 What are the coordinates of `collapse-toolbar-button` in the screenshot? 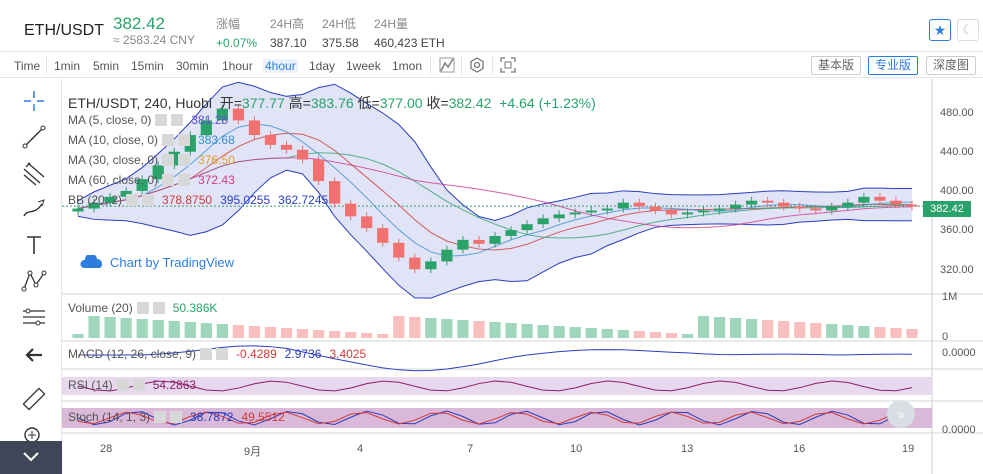 It's located at (31, 457).